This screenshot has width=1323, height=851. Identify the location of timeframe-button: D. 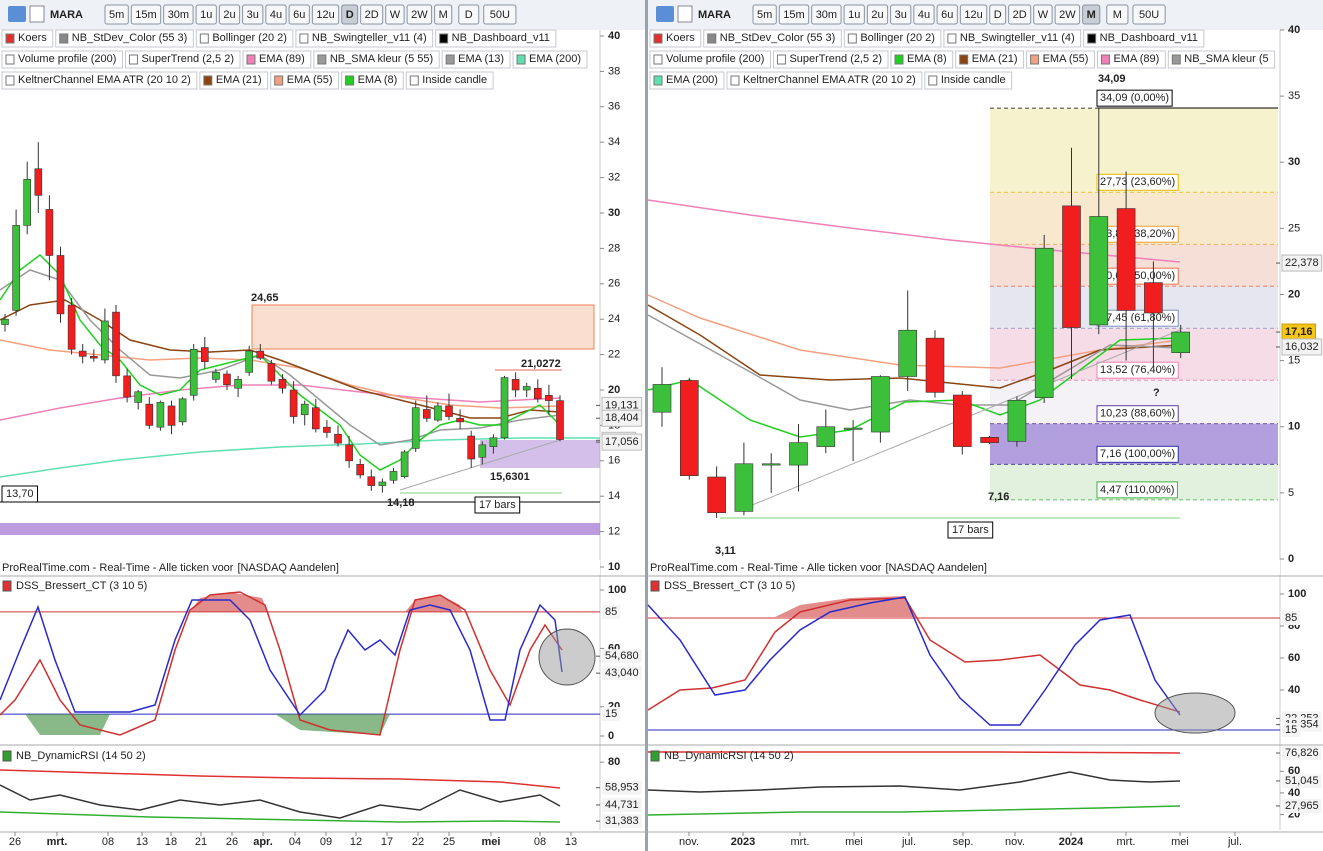
(998, 15).